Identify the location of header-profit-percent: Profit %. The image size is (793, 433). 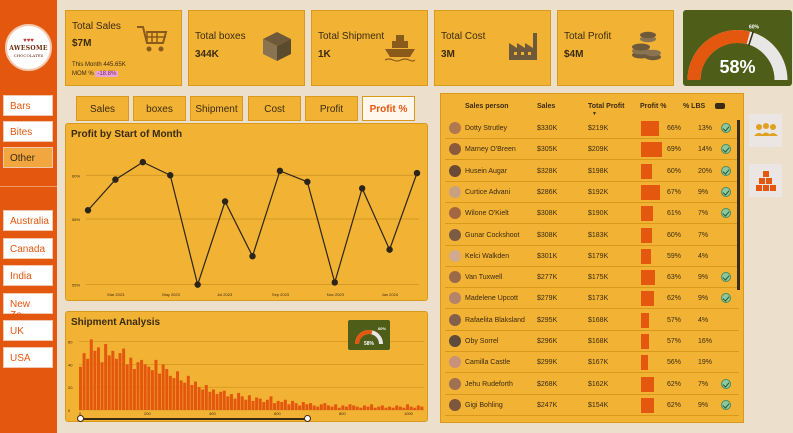
(653, 106).